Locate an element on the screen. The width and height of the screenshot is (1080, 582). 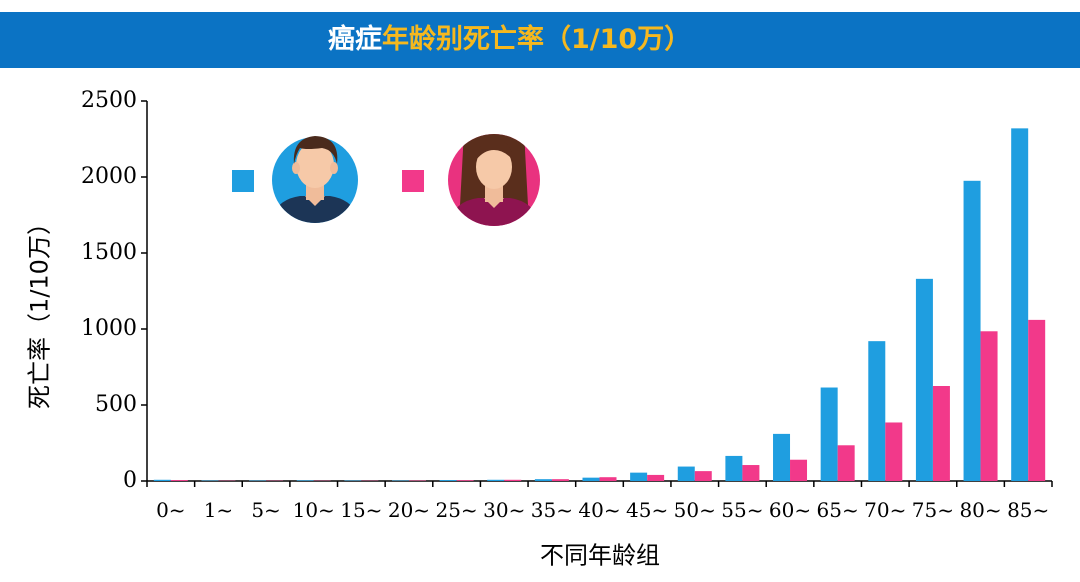
x-tick-label: 55~ is located at coordinates (742, 510).